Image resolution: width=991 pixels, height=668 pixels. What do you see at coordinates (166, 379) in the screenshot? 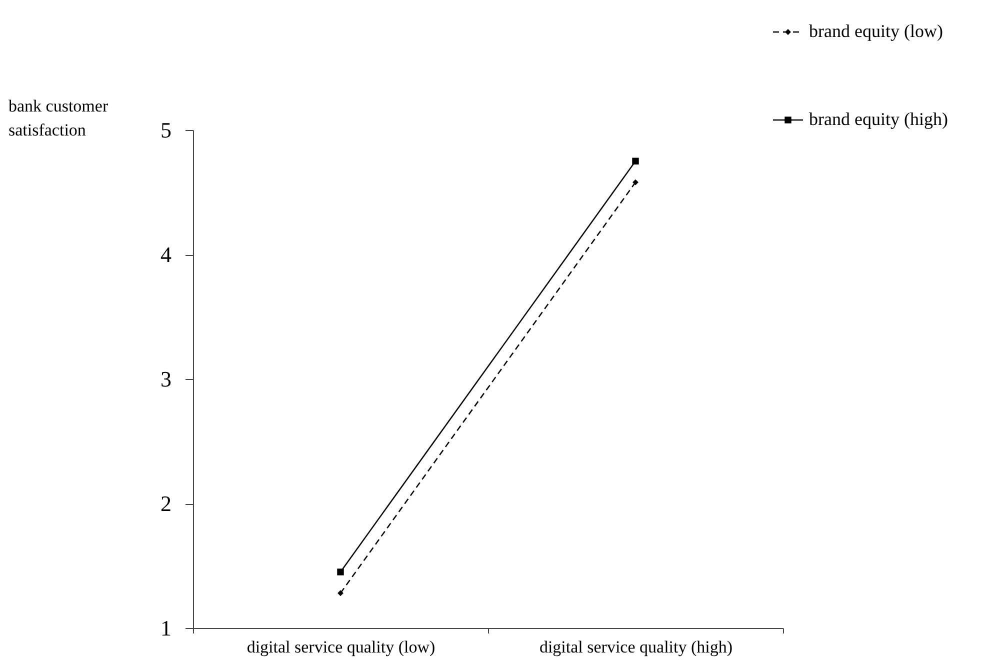
I see `y-tick-label: 3` at bounding box center [166, 379].